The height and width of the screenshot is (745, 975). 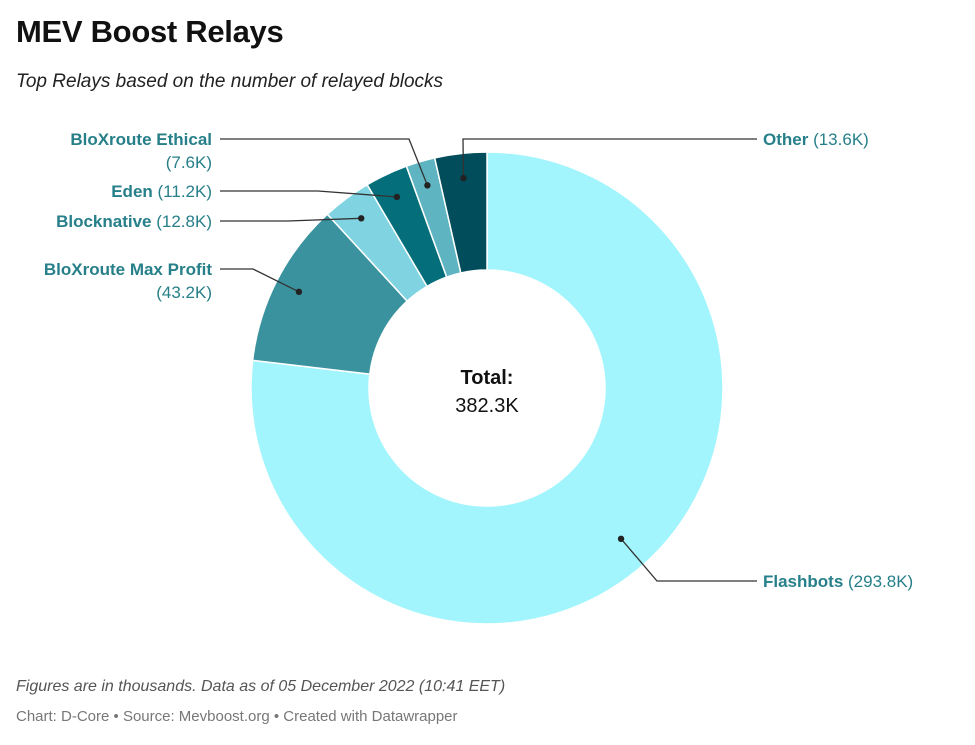 I want to click on label-flashbots: Flashbots (293.8K), so click(x=838, y=581).